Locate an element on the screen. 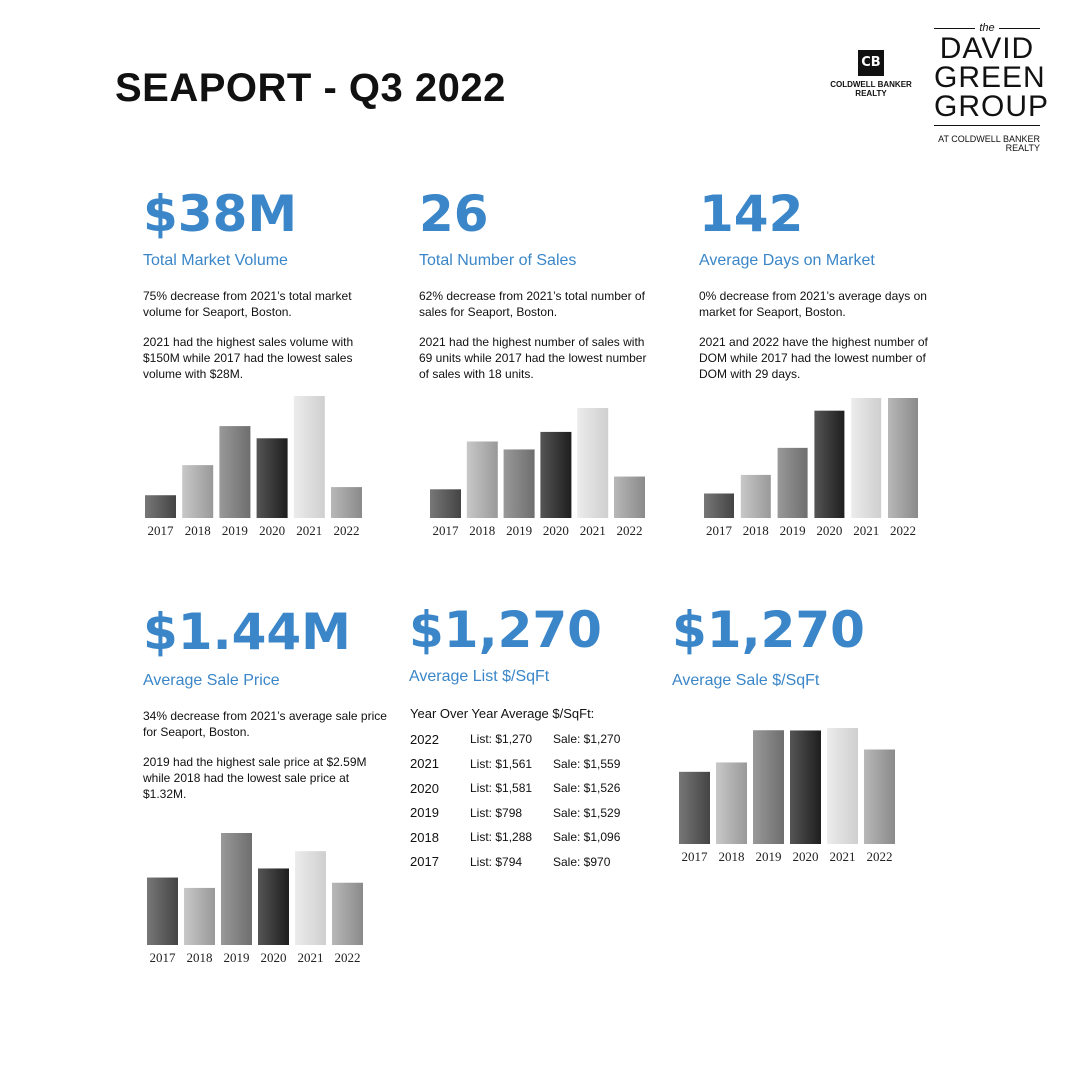  chart-market-volume: 2017 2018 2019 2020 2021 2022 is located at coordinates (254, 468).